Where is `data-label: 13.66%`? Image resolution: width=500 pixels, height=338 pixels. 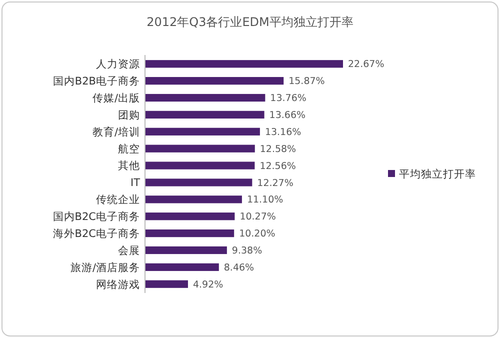
data-label: 13.66% is located at coordinates (287, 116).